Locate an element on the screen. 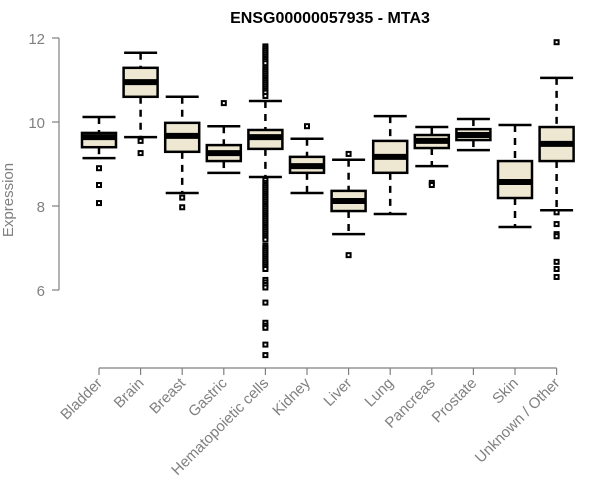 Image resolution: width=600 pixels, height=500 pixels. x-tick-label: Brain is located at coordinates (129, 393).